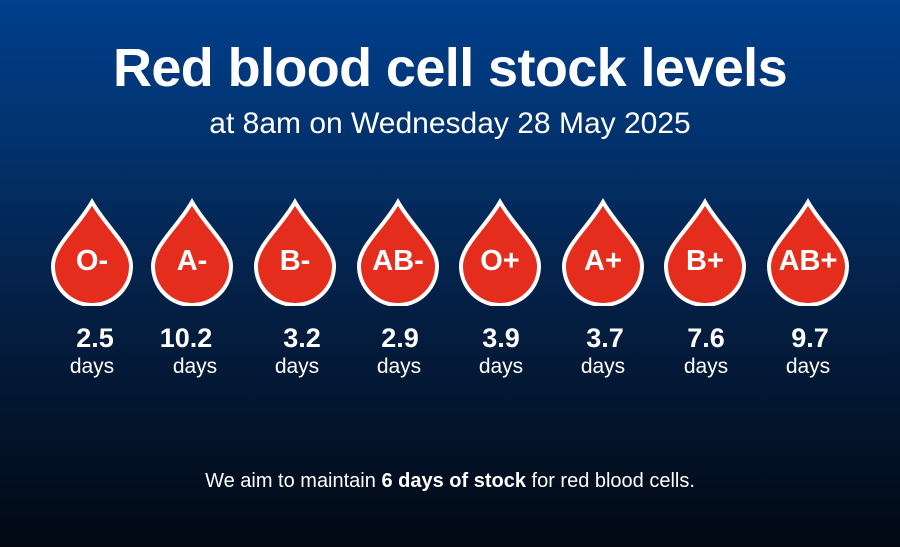 The width and height of the screenshot is (900, 547). I want to click on blood-drop-icon: B+, so click(705, 252).